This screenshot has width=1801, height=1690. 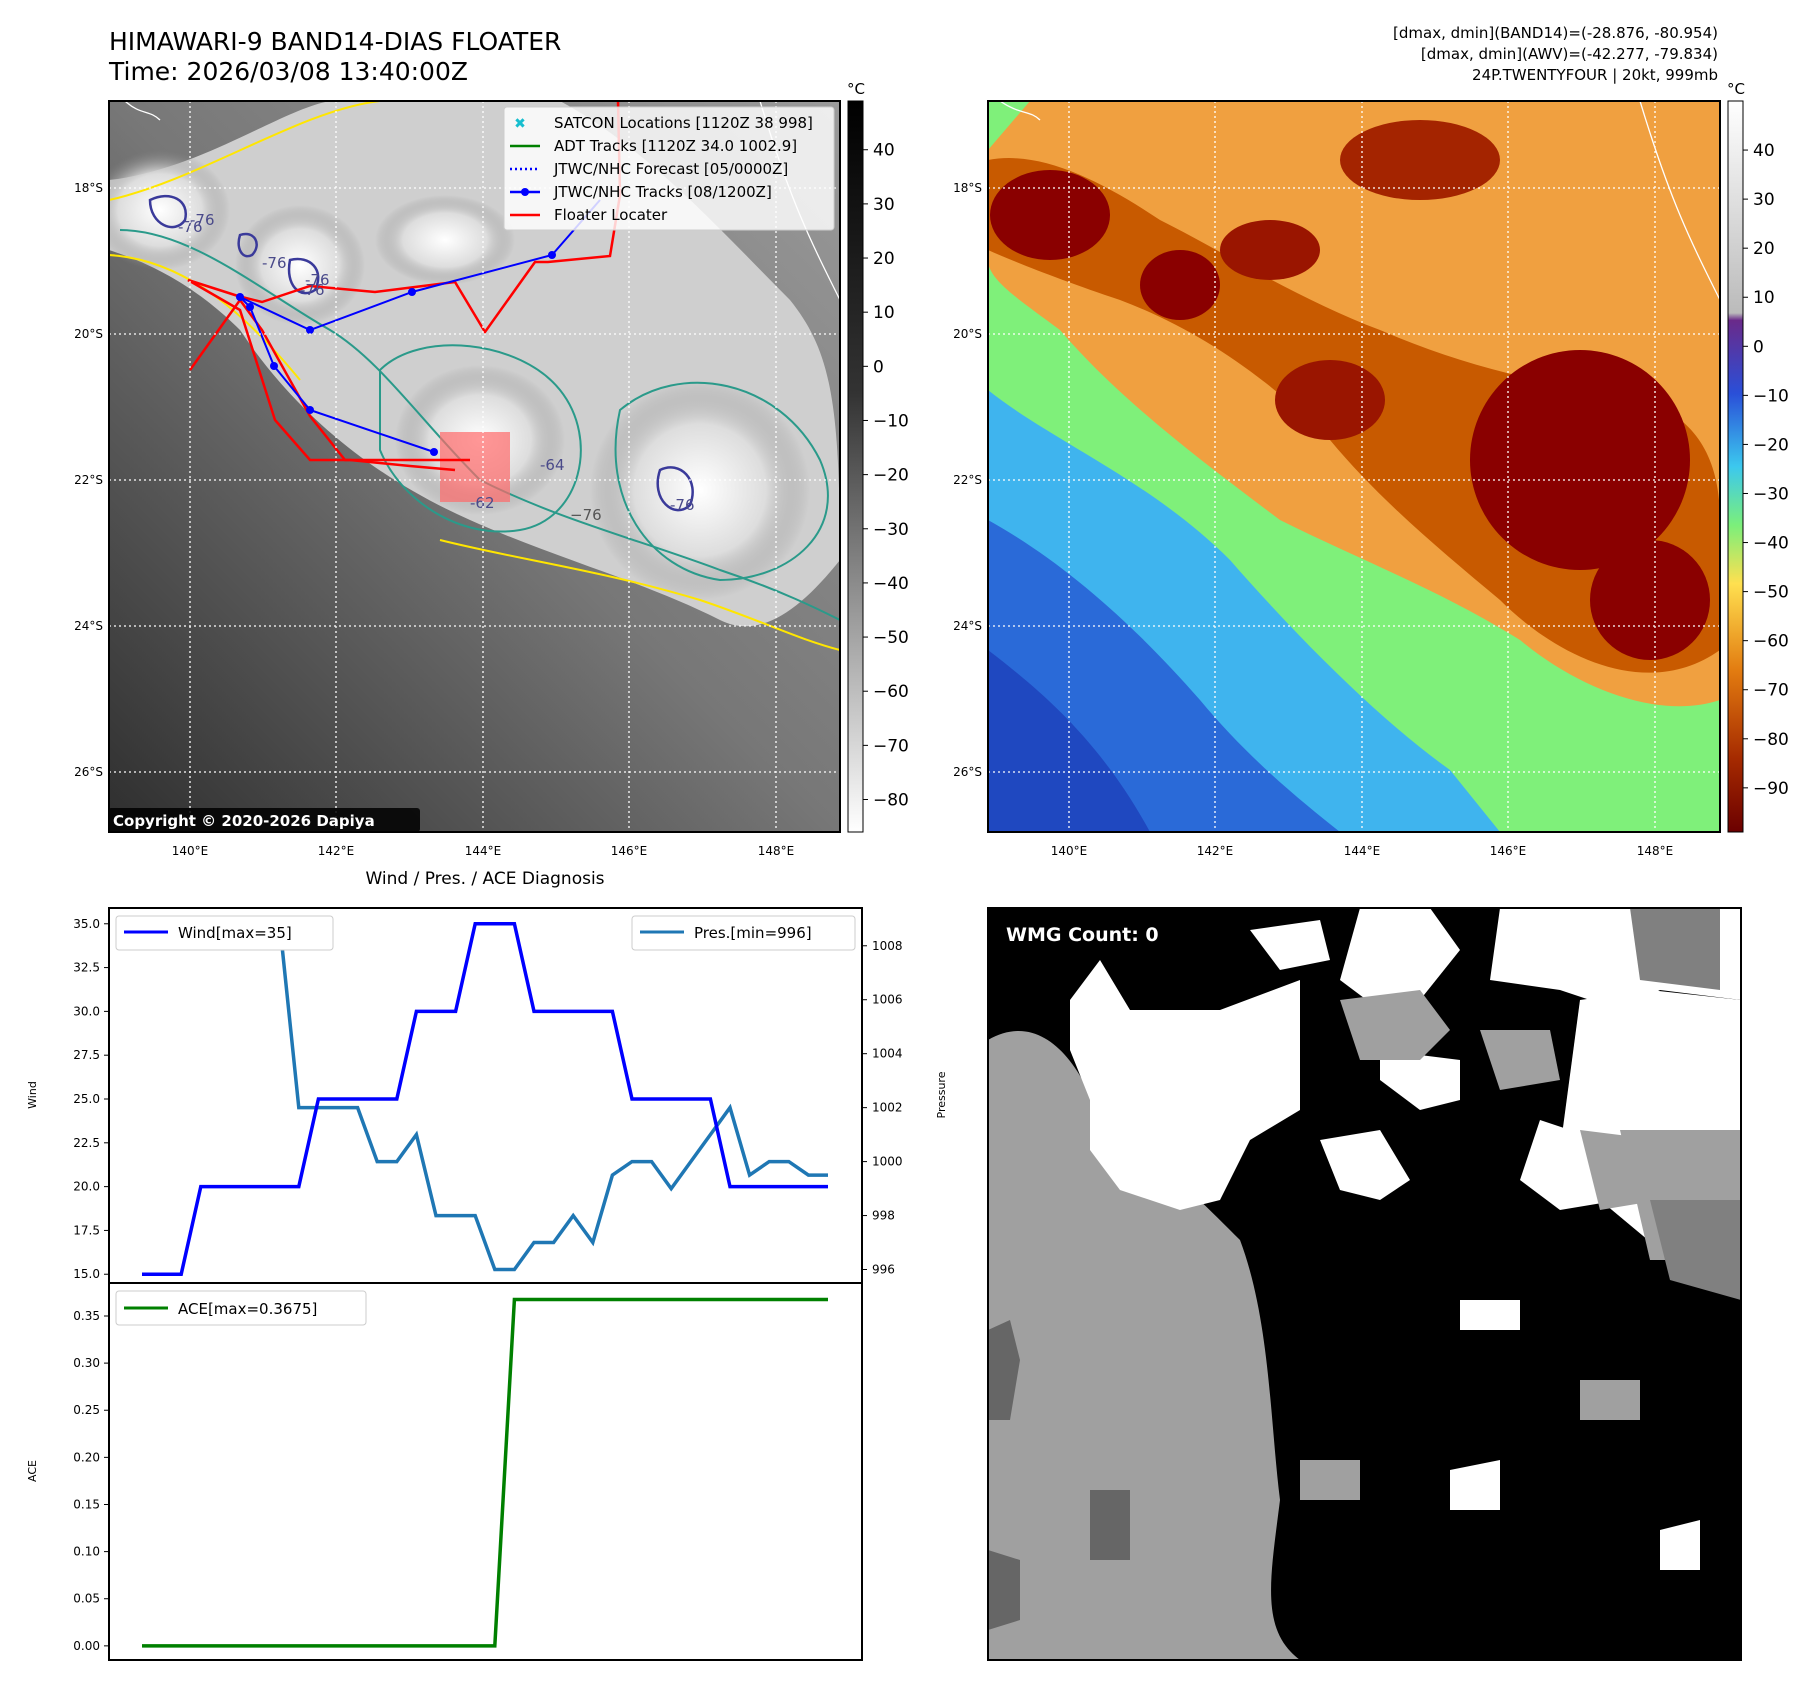 What do you see at coordinates (86, 924) in the screenshot?
I see `y-tick-label: 35.0` at bounding box center [86, 924].